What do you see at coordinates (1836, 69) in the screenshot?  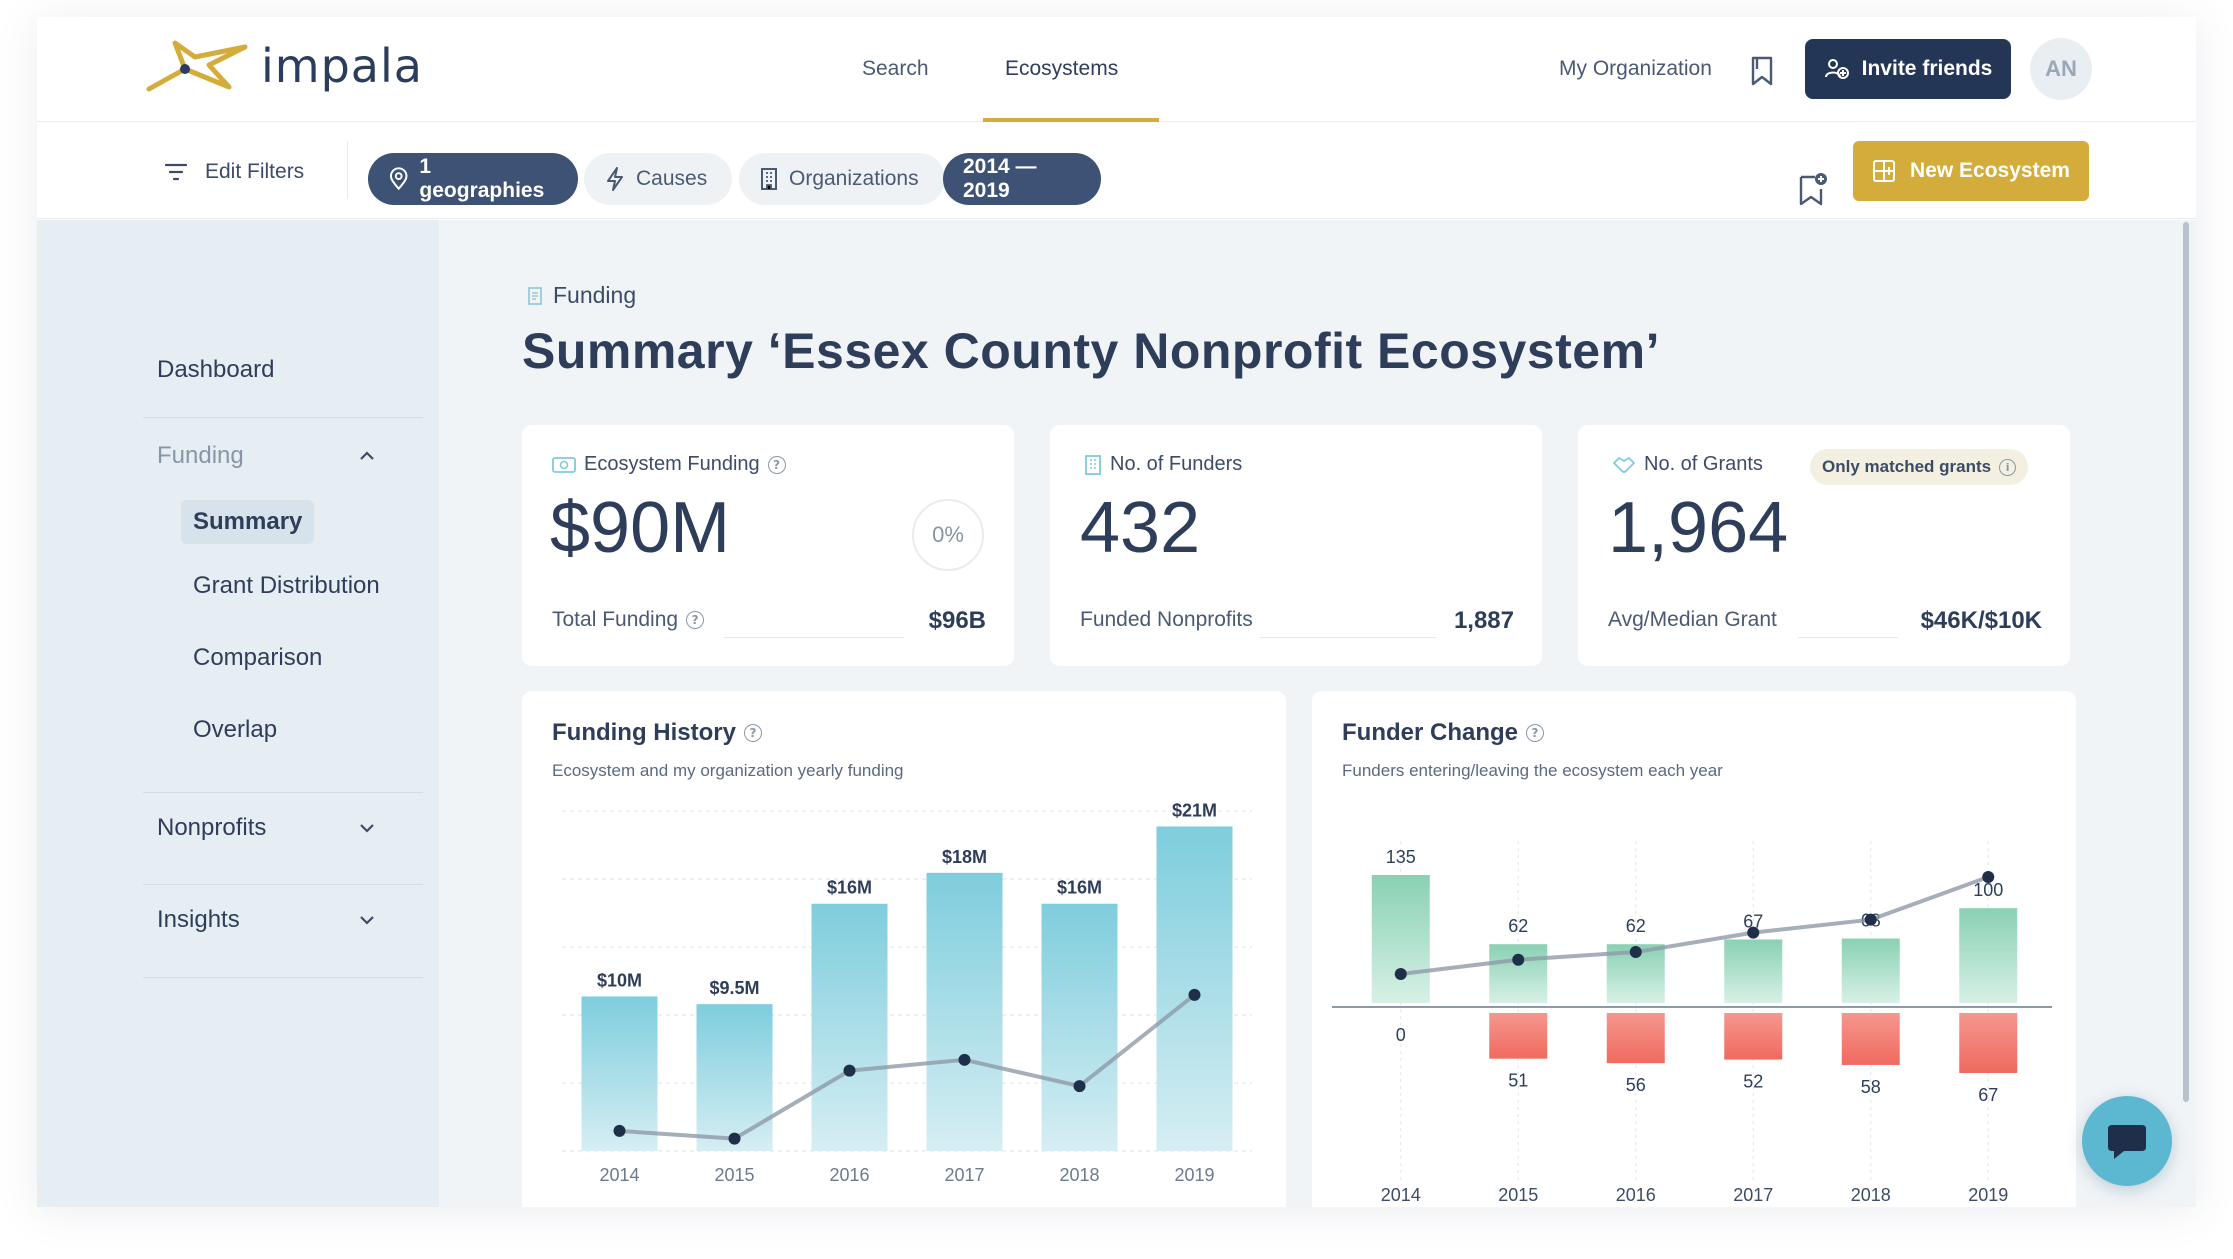 I see `invite-icon` at bounding box center [1836, 69].